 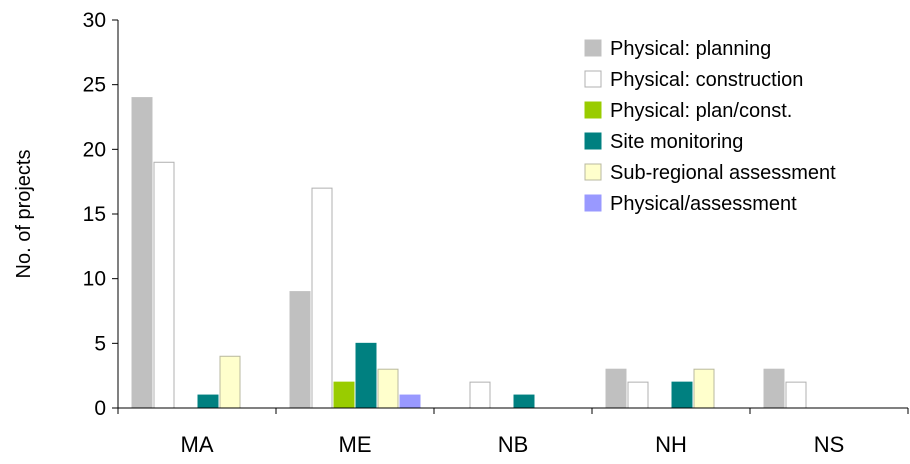 What do you see at coordinates (94, 20) in the screenshot?
I see `y-tick-label: 30` at bounding box center [94, 20].